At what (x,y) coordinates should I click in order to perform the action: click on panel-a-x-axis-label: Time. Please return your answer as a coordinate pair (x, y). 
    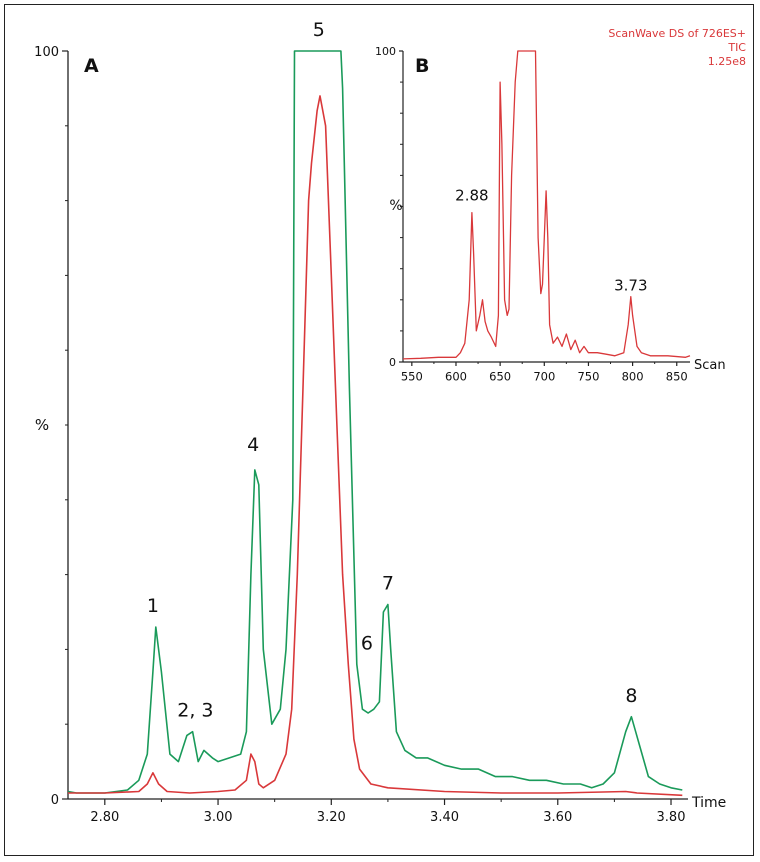
    Looking at the image, I should click on (708, 803).